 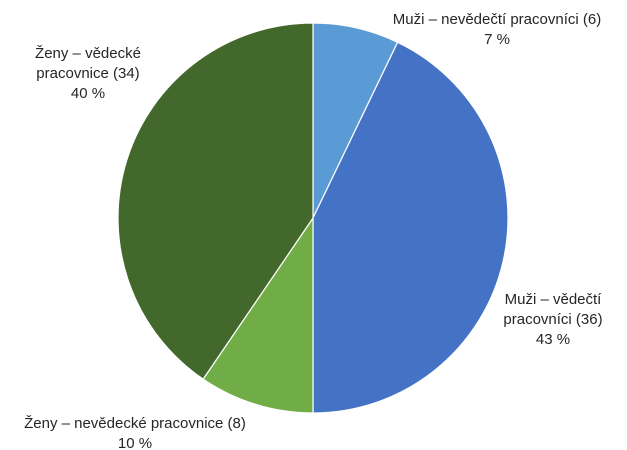 I want to click on slice-label-1: Muži – nevědečtí pracovníci (6) 7 %, so click(x=497, y=29).